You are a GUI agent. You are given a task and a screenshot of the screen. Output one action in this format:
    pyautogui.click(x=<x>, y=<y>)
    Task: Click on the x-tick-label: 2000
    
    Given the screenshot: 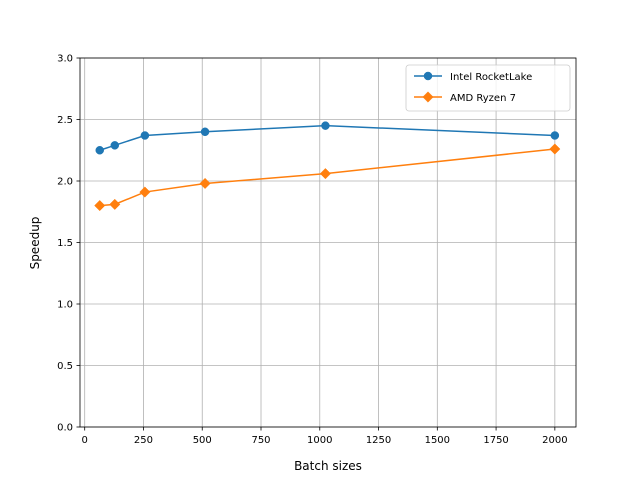 What is the action you would take?
    pyautogui.click(x=554, y=440)
    